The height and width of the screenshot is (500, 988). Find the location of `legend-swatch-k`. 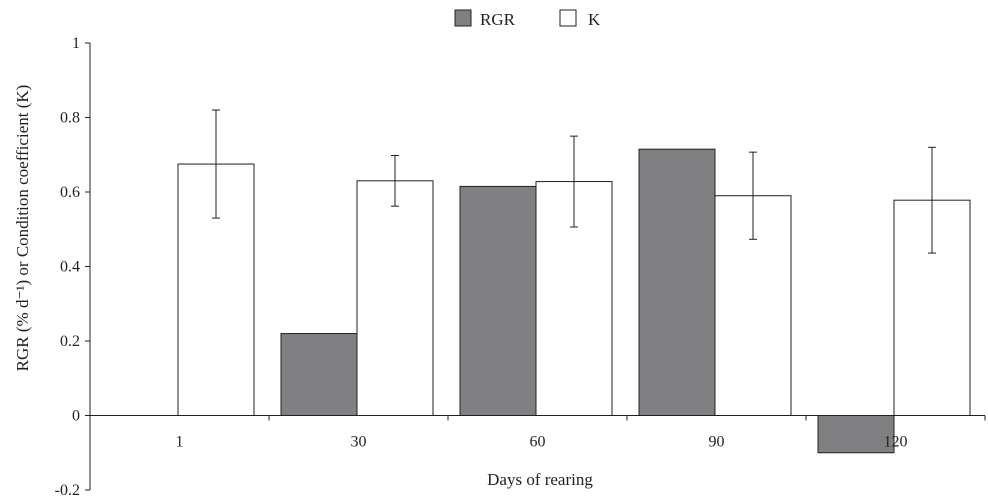

legend-swatch-k is located at coordinates (568, 18).